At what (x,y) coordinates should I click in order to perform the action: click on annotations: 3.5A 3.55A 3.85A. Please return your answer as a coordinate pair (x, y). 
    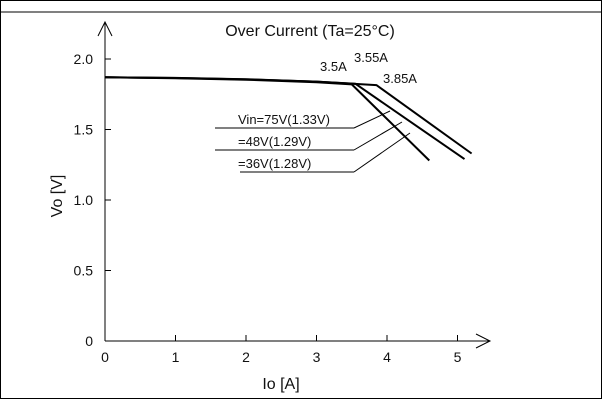
    Looking at the image, I should click on (368, 68).